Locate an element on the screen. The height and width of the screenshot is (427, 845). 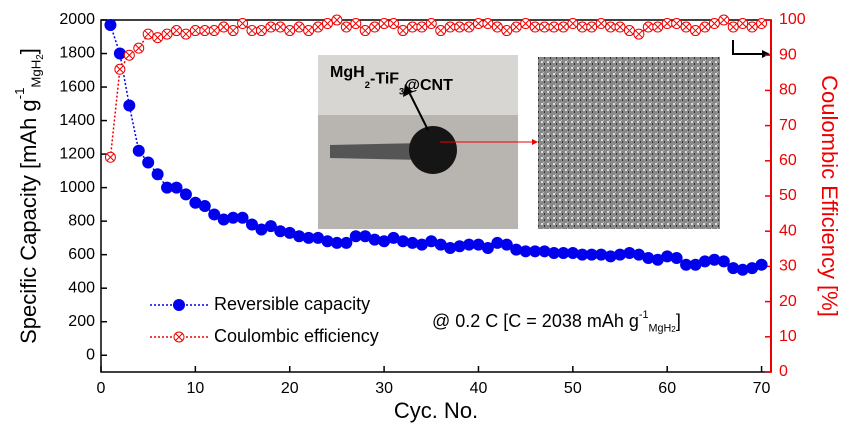
y2-tick-label: 50 is located at coordinates (788, 195).